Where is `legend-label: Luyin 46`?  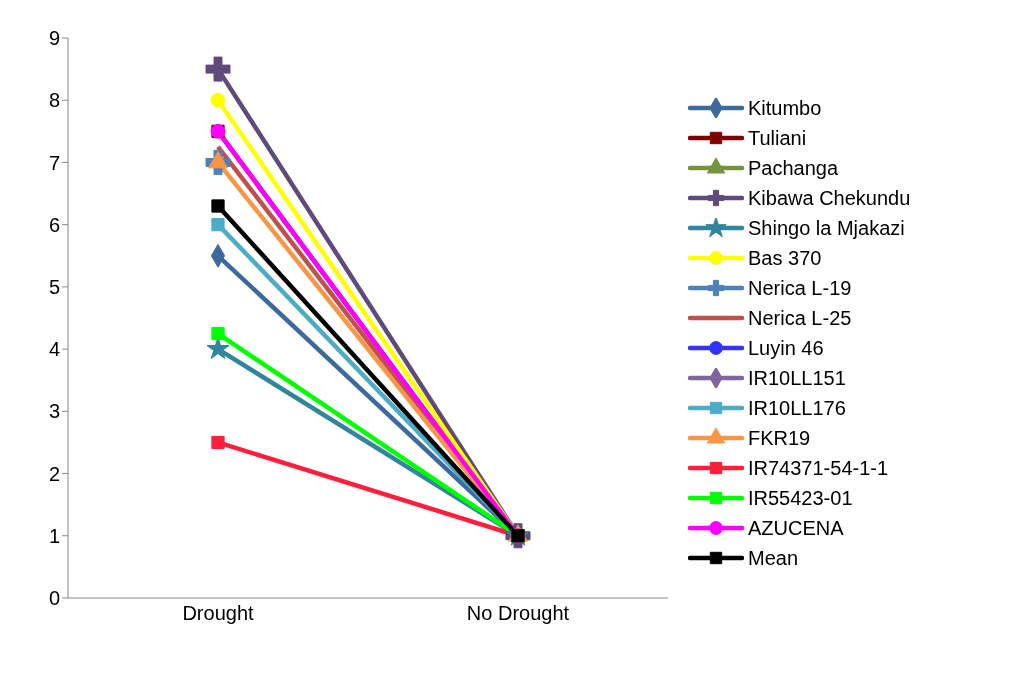 legend-label: Luyin 46 is located at coordinates (786, 348).